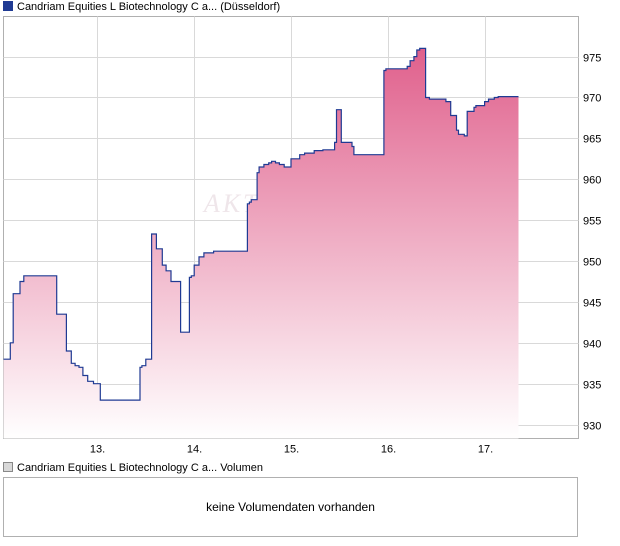 The height and width of the screenshot is (546, 620). Describe the element at coordinates (388, 450) in the screenshot. I see `x-tick-label: 16.` at that location.